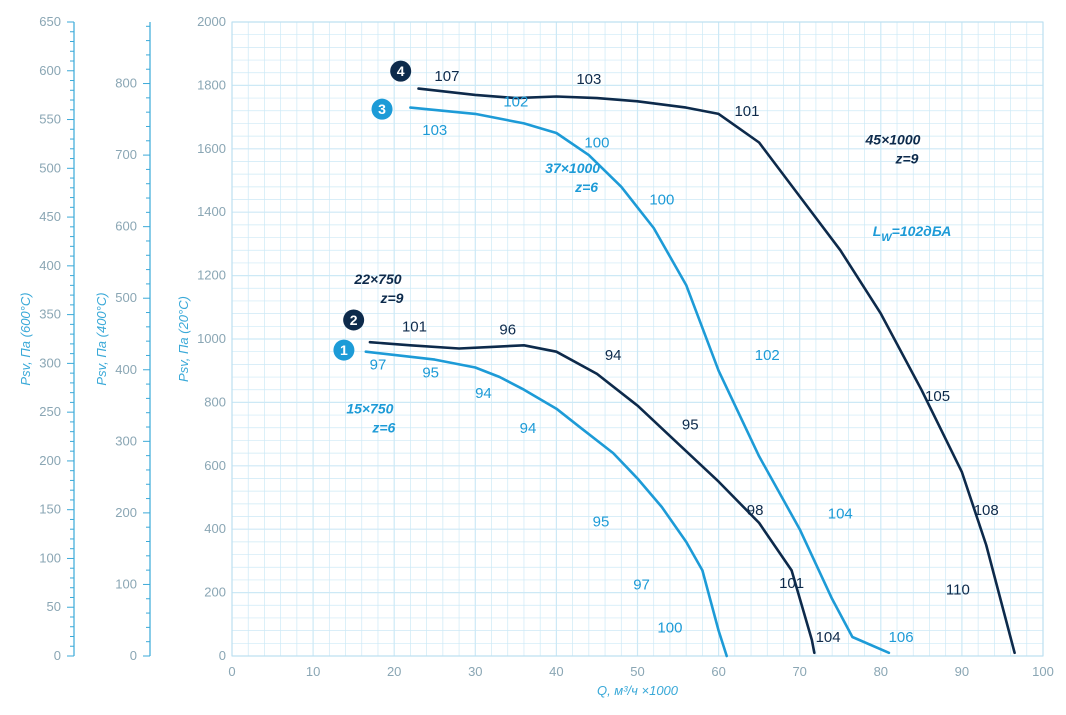 The image size is (1066, 715). Describe the element at coordinates (556, 671) in the screenshot. I see `x-tick-label: 40` at that location.